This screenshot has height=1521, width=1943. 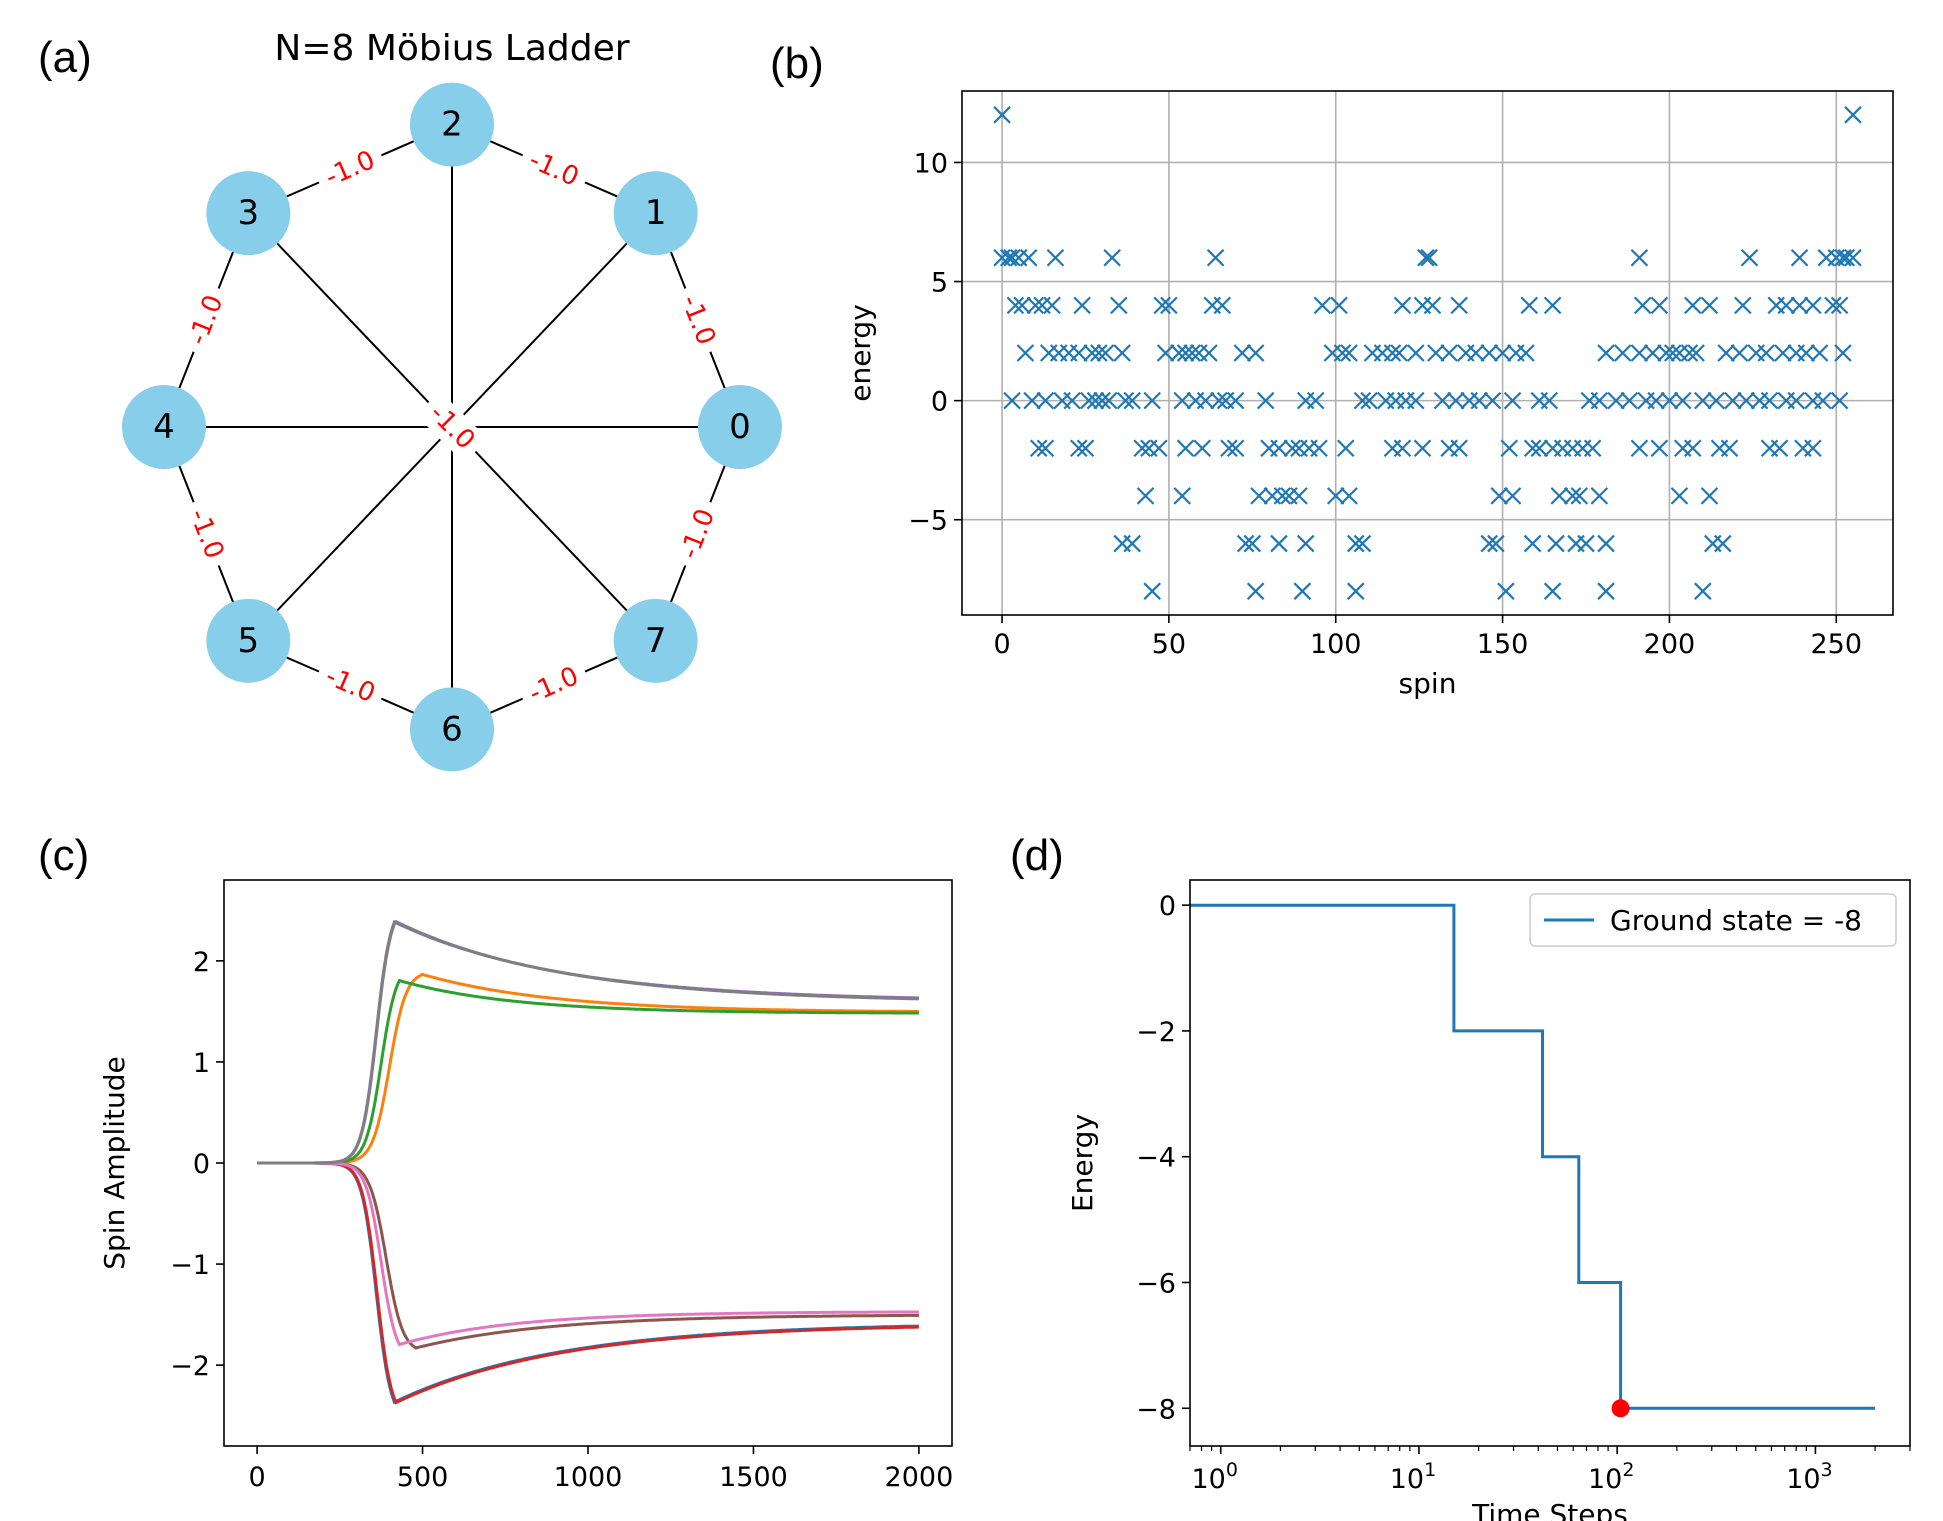 What do you see at coordinates (1533, 1156) in the screenshot?
I see `energy-step-path` at bounding box center [1533, 1156].